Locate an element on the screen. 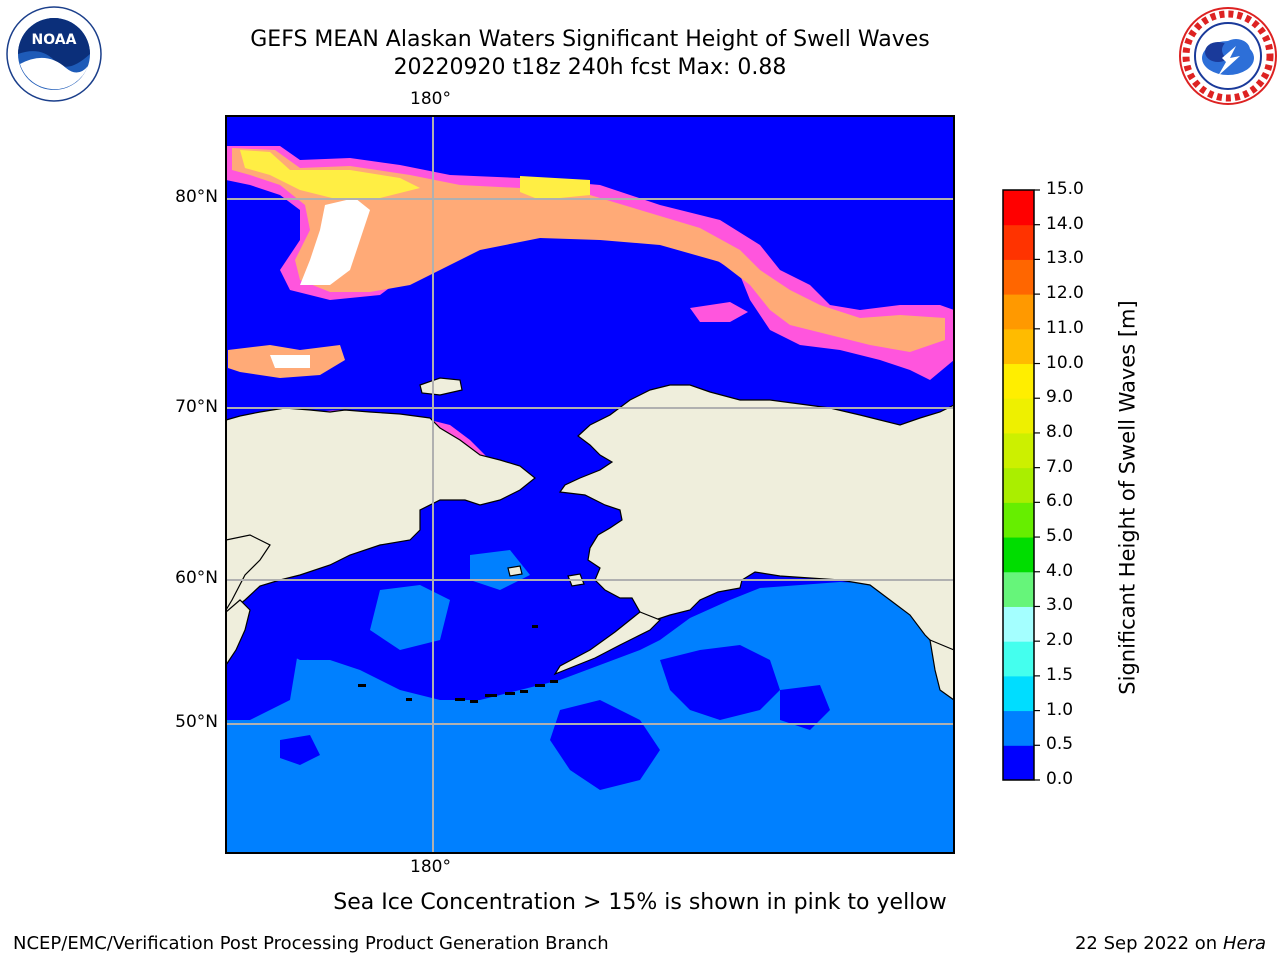 Image resolution: width=1280 pixels, height=960 pixels. land-wrangel-island is located at coordinates (441, 386).